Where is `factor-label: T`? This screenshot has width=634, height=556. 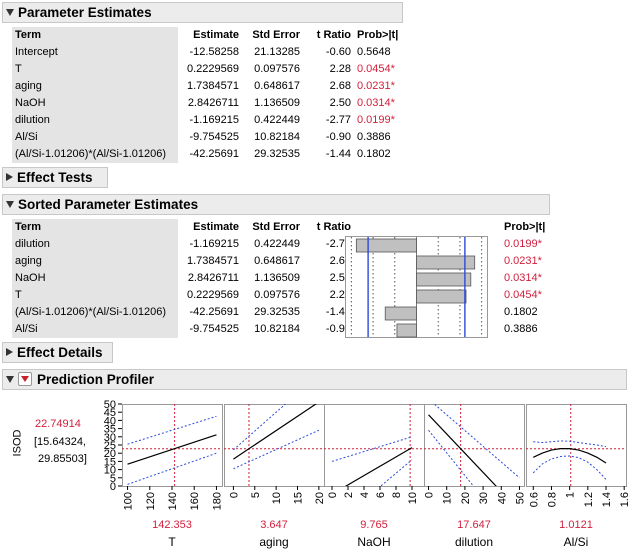
factor-label: T is located at coordinates (172, 542).